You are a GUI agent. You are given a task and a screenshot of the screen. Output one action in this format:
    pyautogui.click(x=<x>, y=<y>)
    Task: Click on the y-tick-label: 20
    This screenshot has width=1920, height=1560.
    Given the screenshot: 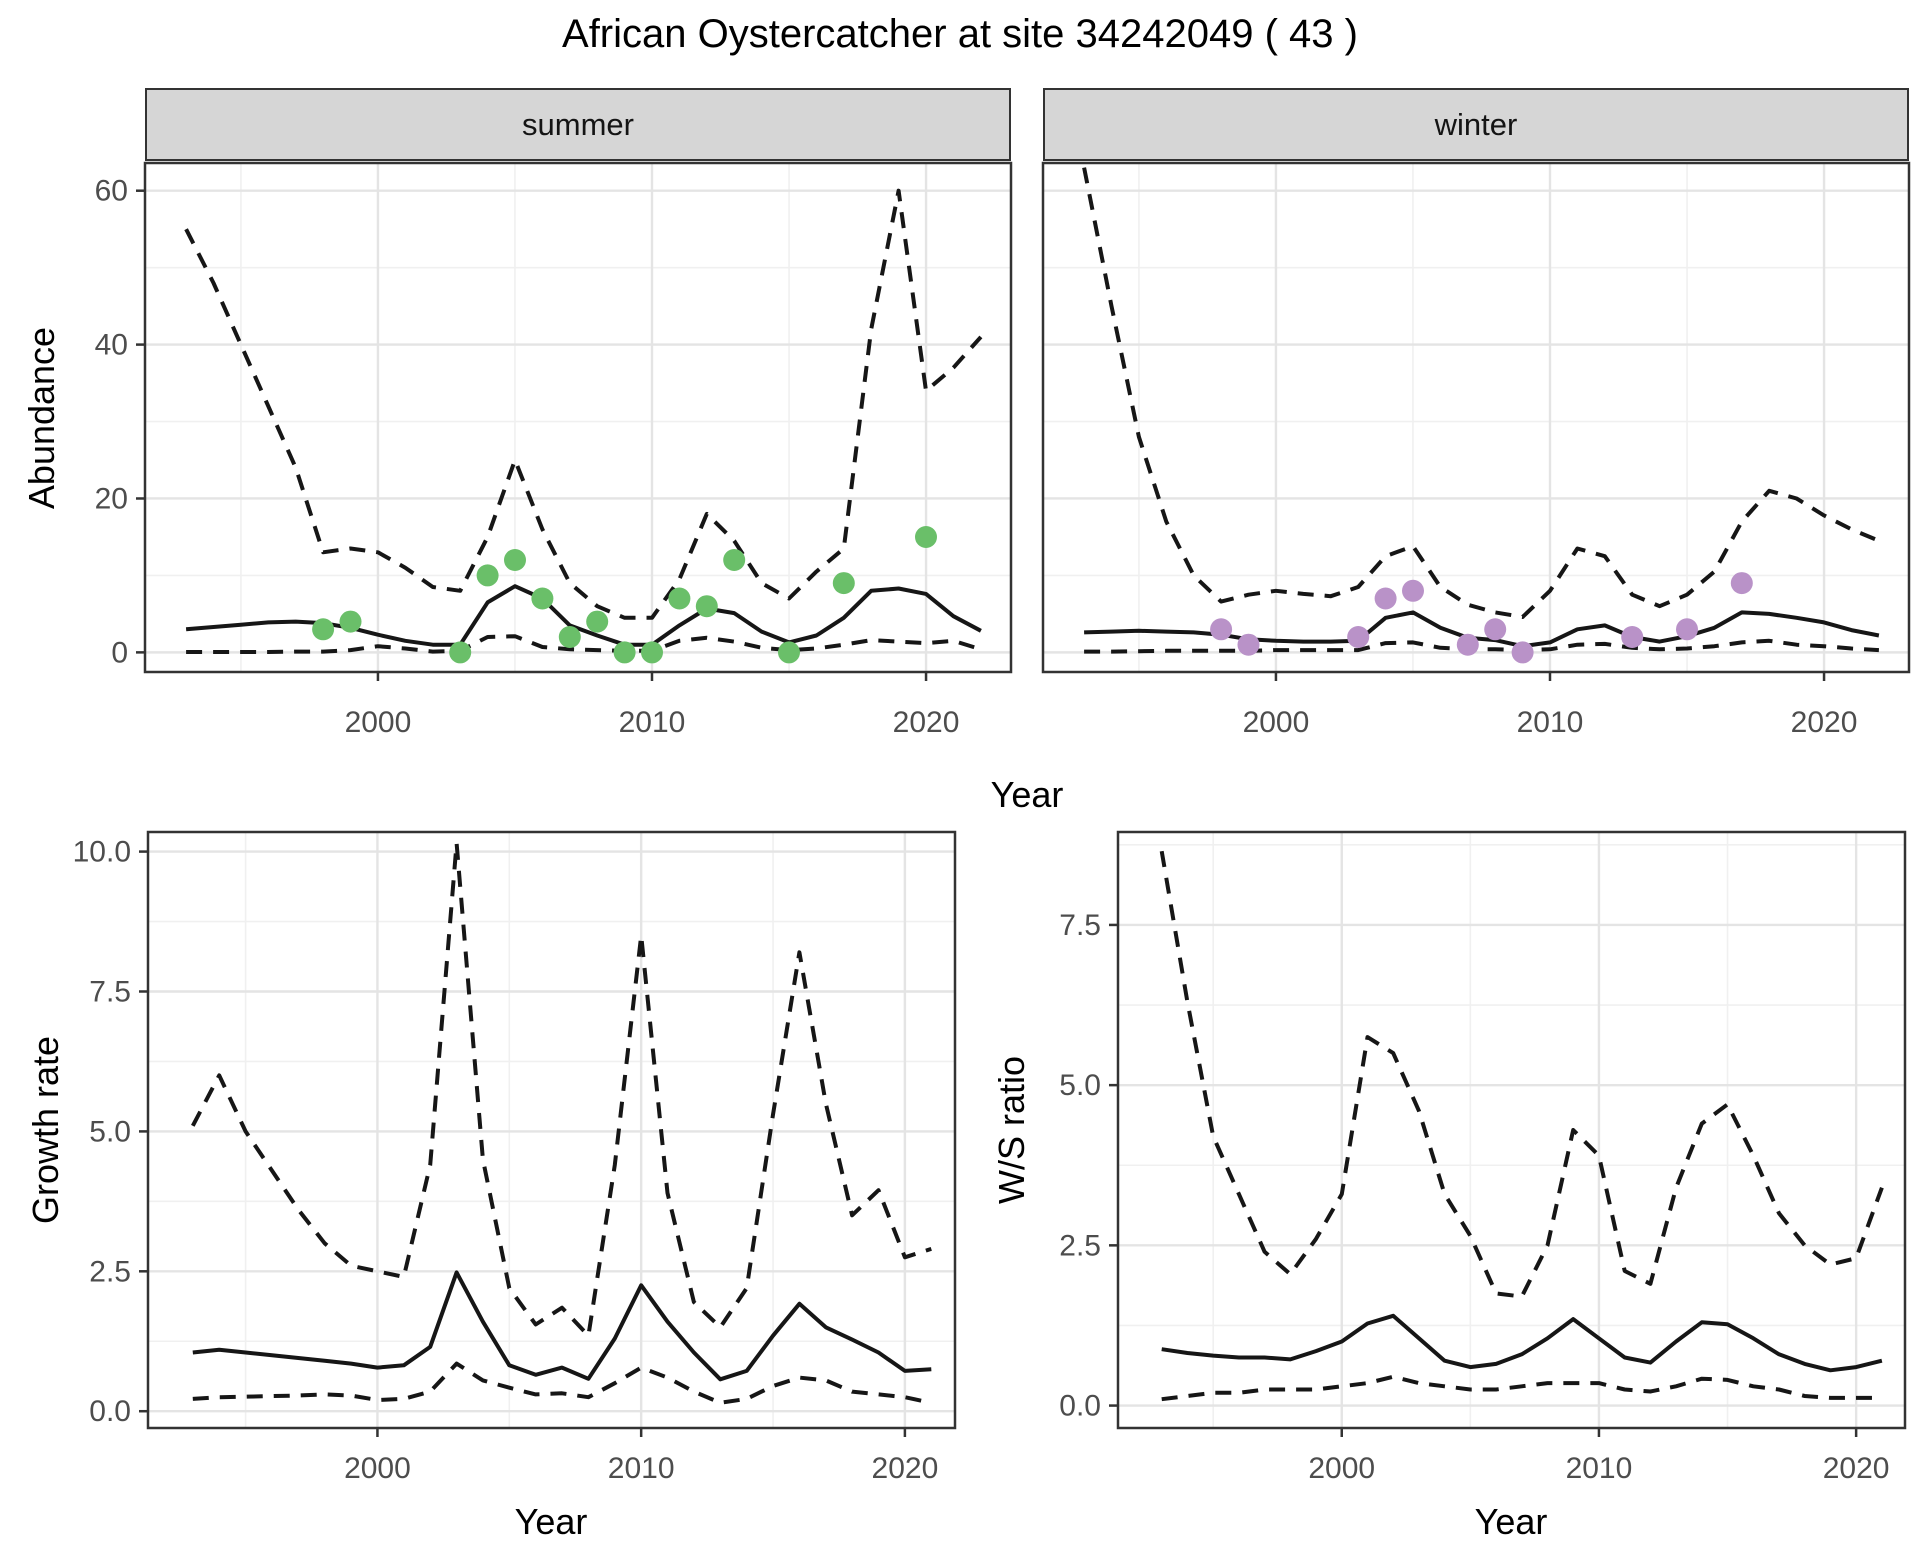 What is the action you would take?
    pyautogui.click(x=111, y=498)
    